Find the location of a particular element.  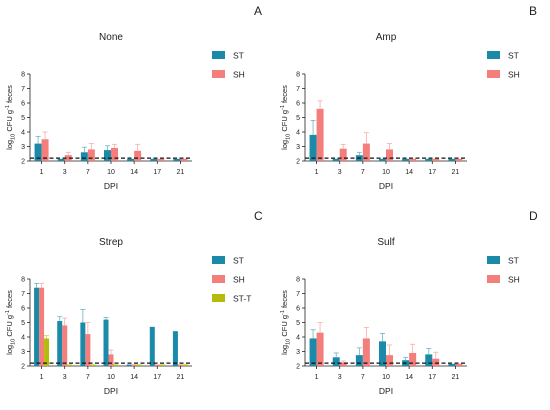

panel-letter: A is located at coordinates (258, 11).